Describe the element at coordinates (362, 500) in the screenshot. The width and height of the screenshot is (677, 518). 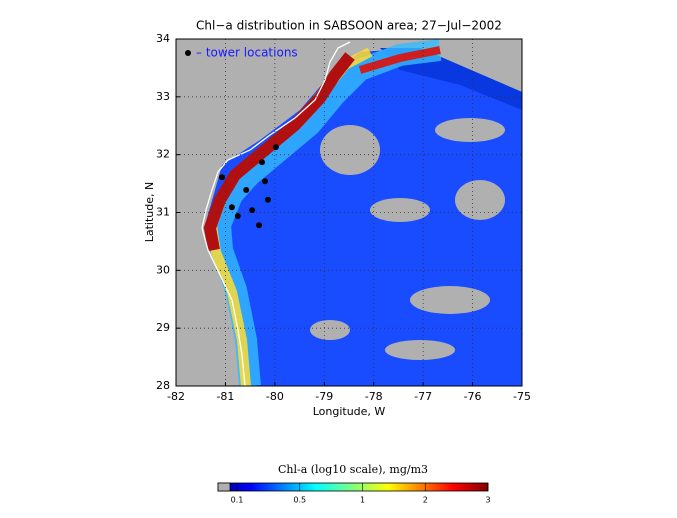
I see `colorbar-tick-label: 1` at that location.